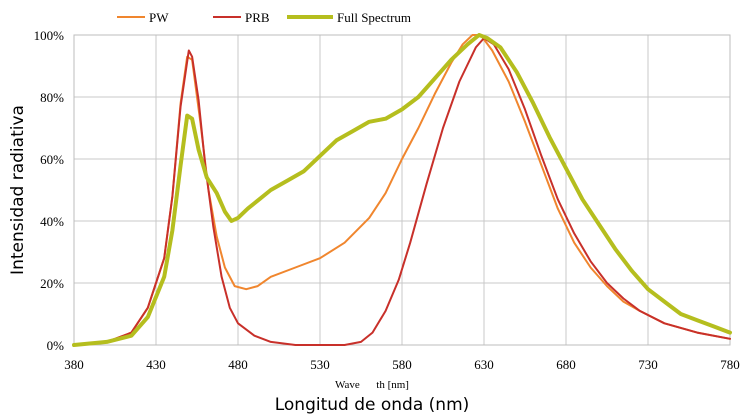  Describe the element at coordinates (484, 364) in the screenshot. I see `x-tick-label: 630` at that location.